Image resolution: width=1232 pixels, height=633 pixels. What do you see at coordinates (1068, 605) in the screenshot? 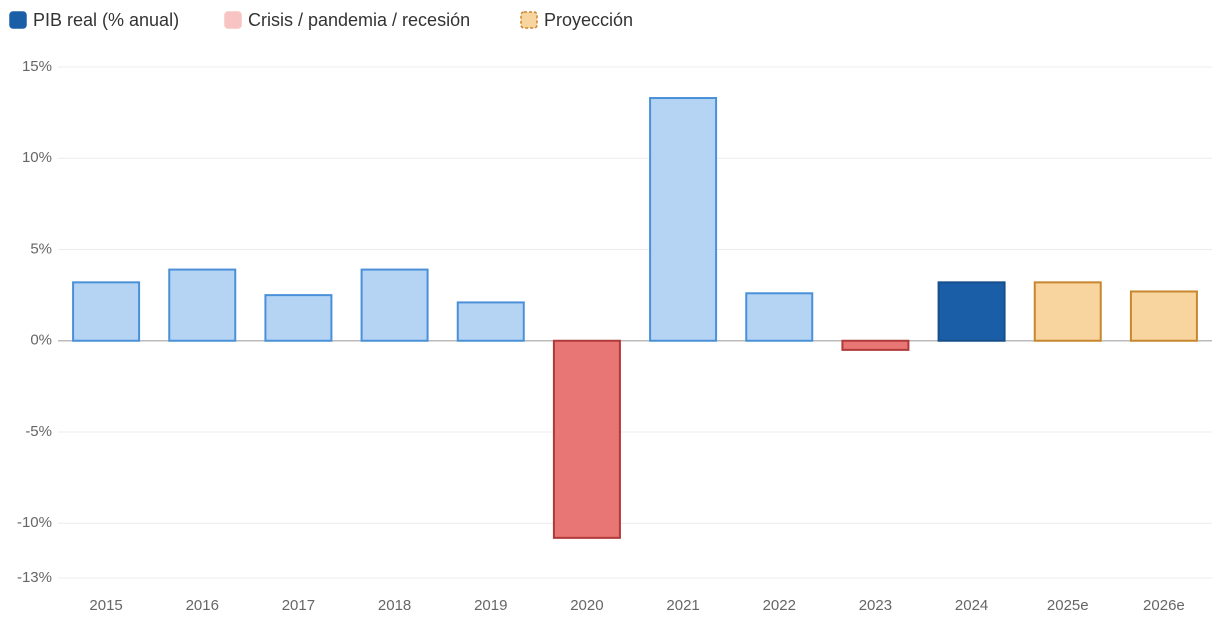
I see `x-tick-label: 2025e` at bounding box center [1068, 605].